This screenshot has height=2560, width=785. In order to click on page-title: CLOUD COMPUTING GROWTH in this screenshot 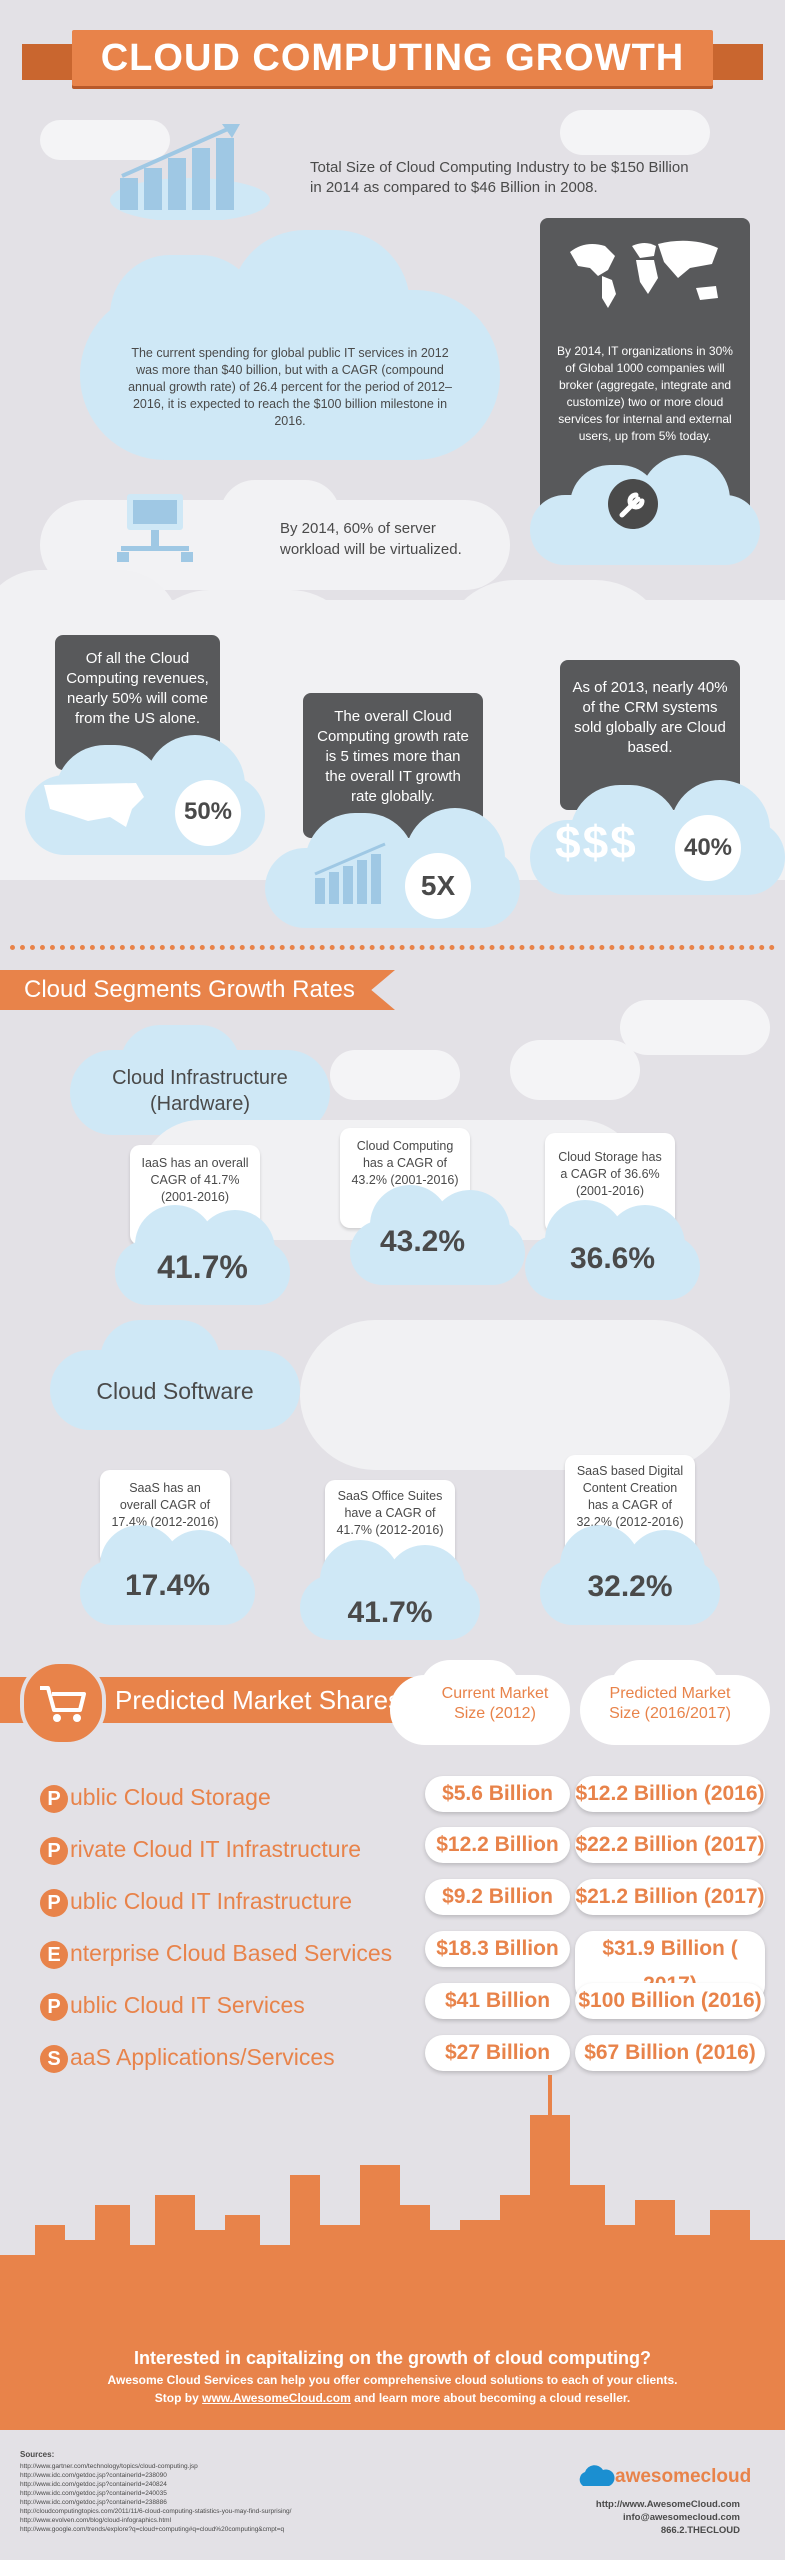, I will do `click(392, 58)`.